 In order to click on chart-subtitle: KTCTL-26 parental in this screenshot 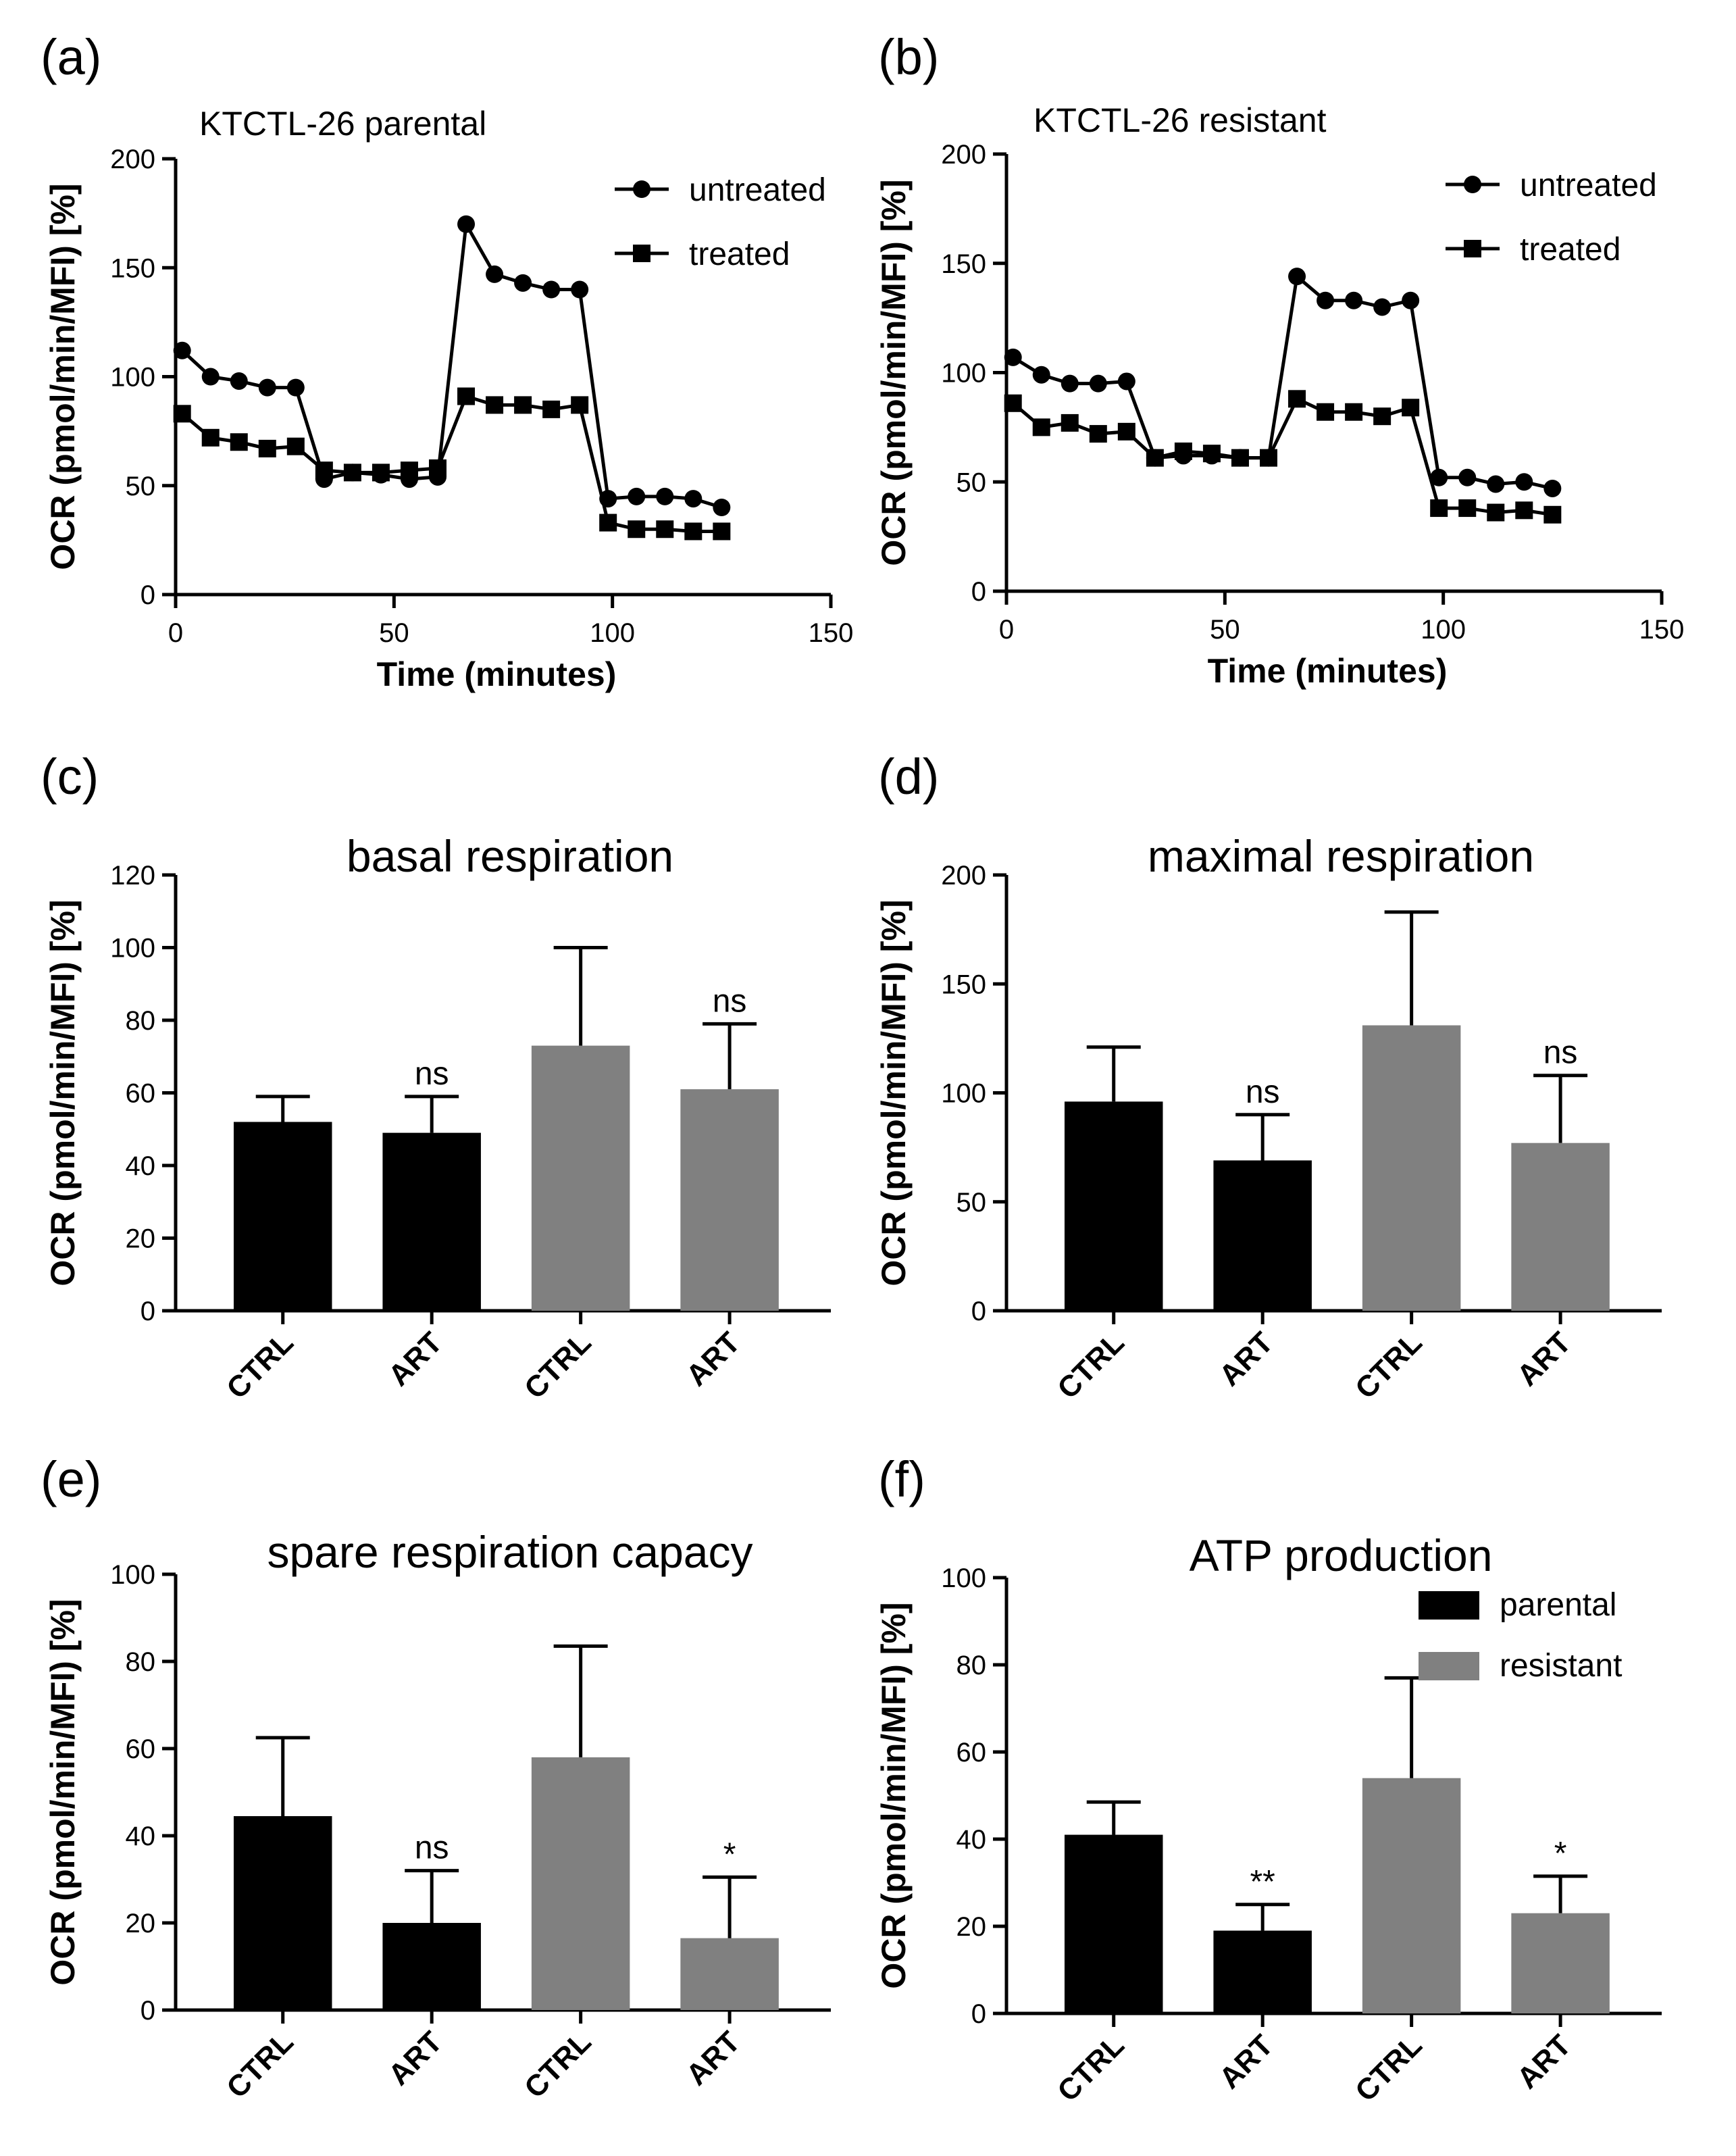, I will do `click(342, 124)`.